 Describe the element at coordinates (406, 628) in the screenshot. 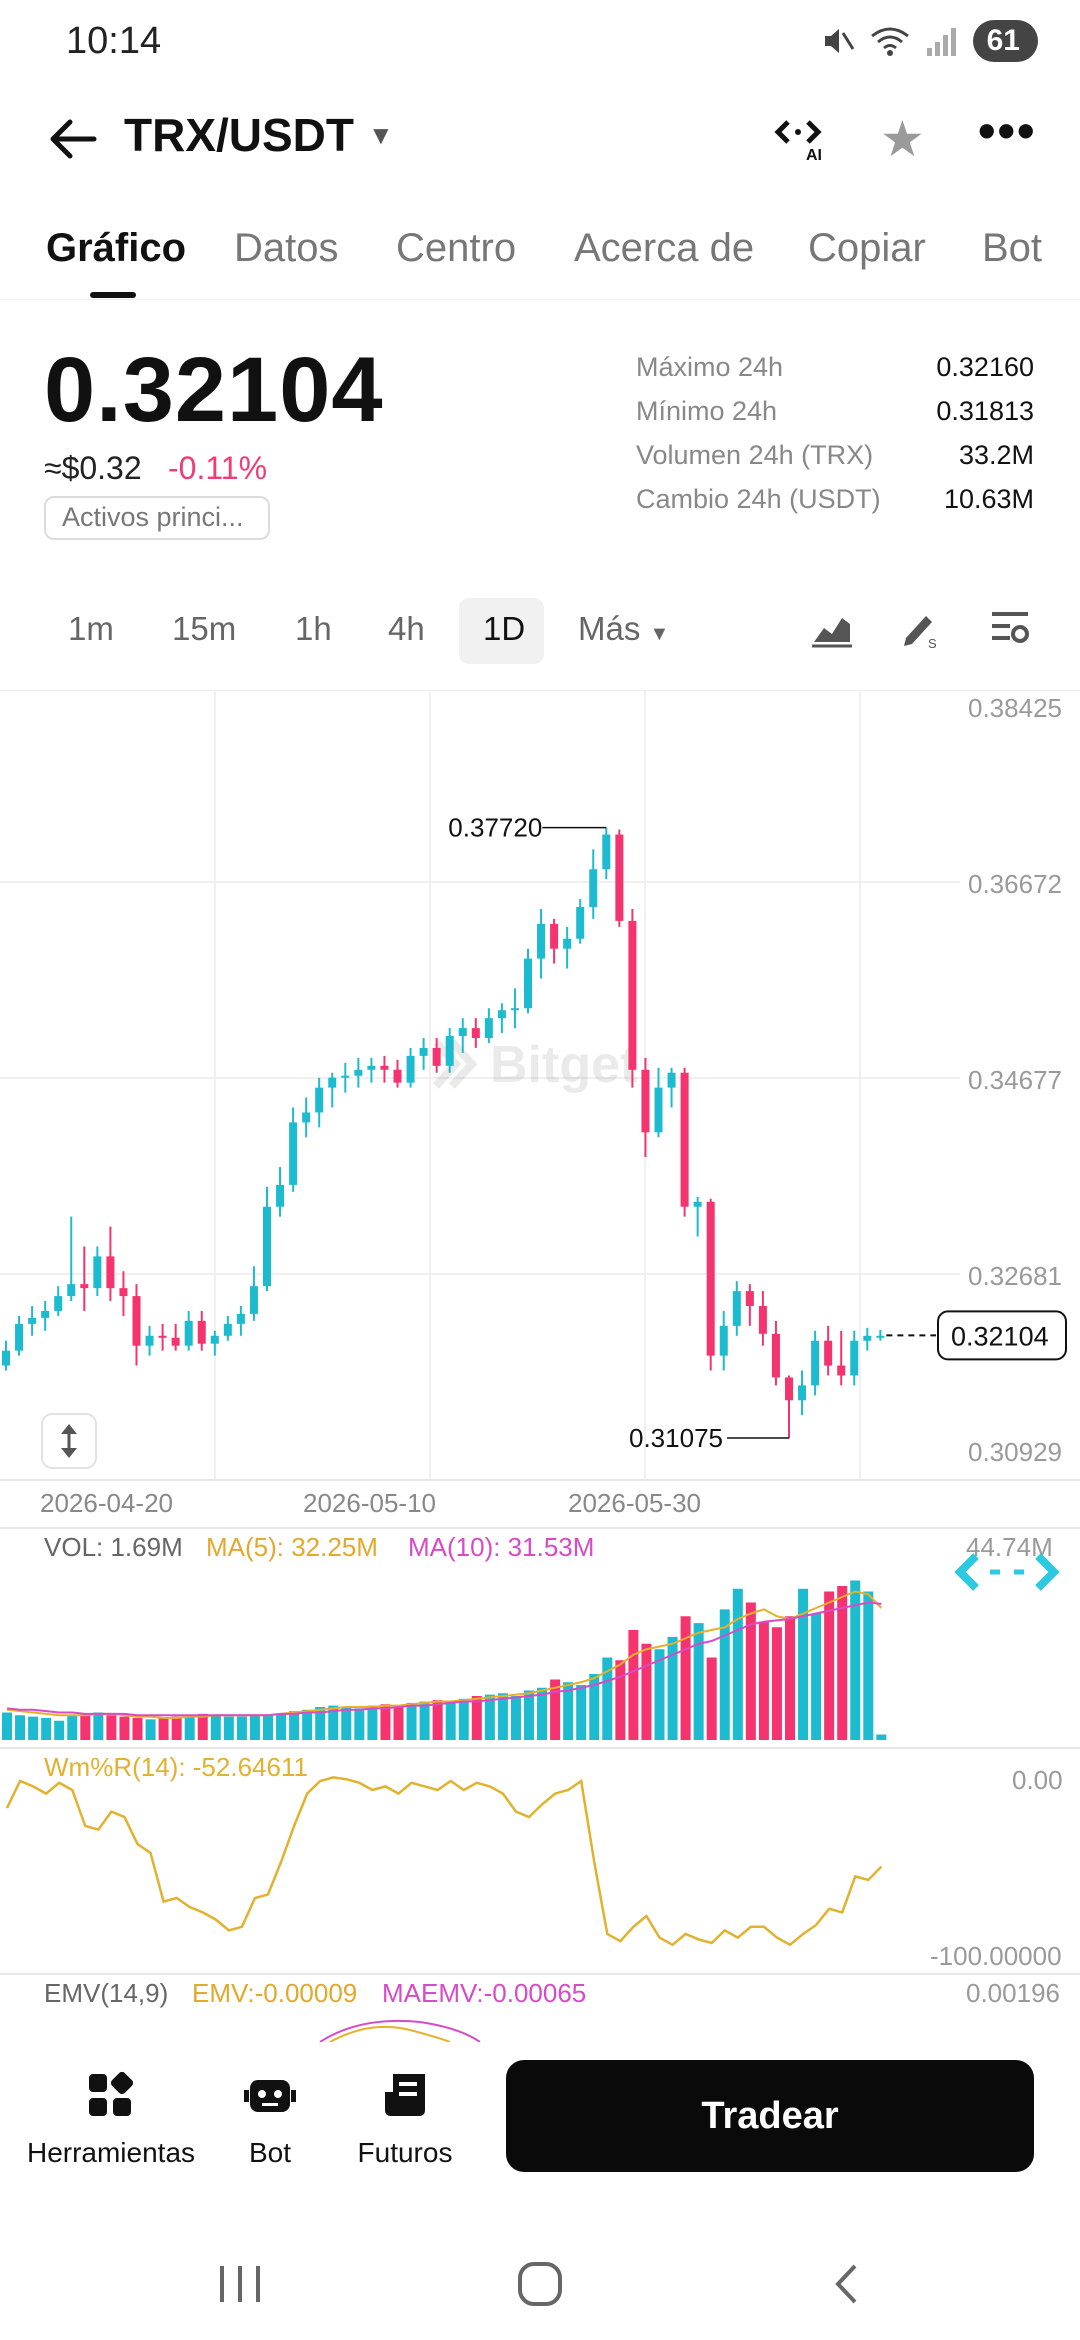

I see `timeframe-4h: 4h` at that location.